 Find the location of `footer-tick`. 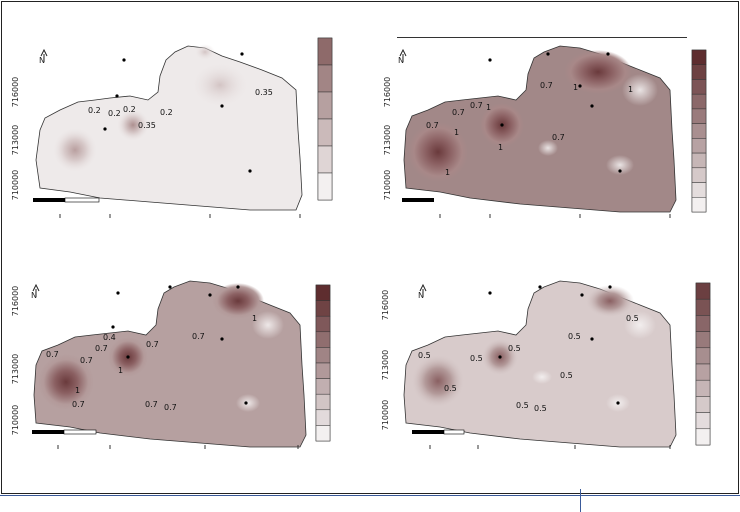

footer-tick is located at coordinates (580, 500).